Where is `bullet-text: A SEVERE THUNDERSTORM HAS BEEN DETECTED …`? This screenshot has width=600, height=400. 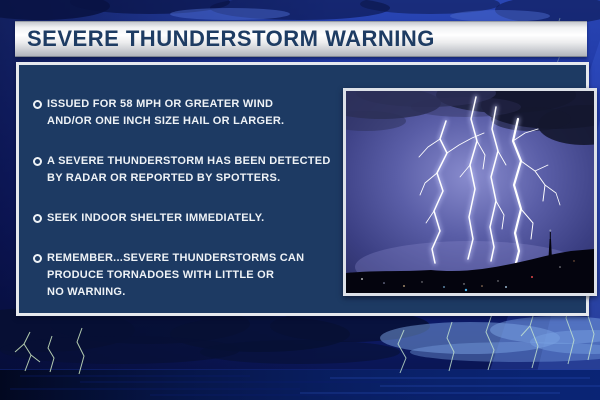
bullet-text: A SEVERE THUNDERSTORM HAS BEEN DETECTED … is located at coordinates (189, 170).